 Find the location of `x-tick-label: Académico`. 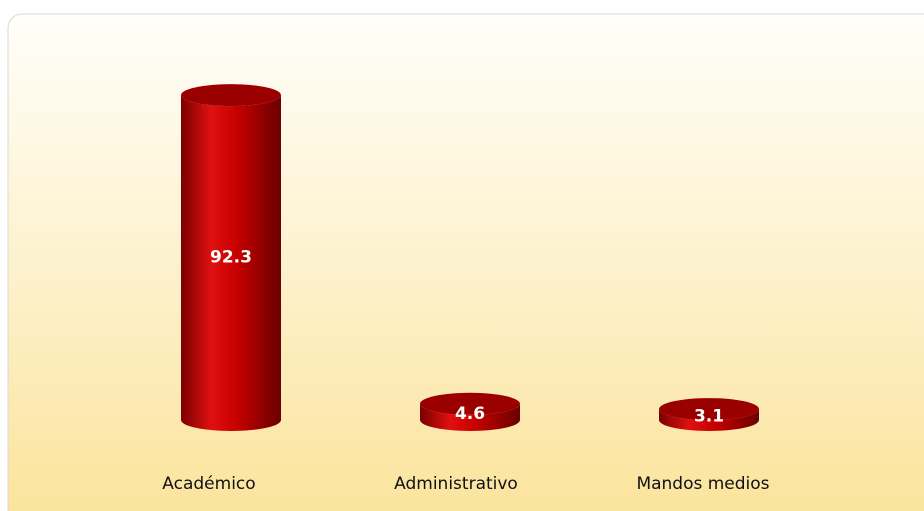

x-tick-label: Académico is located at coordinates (208, 484).